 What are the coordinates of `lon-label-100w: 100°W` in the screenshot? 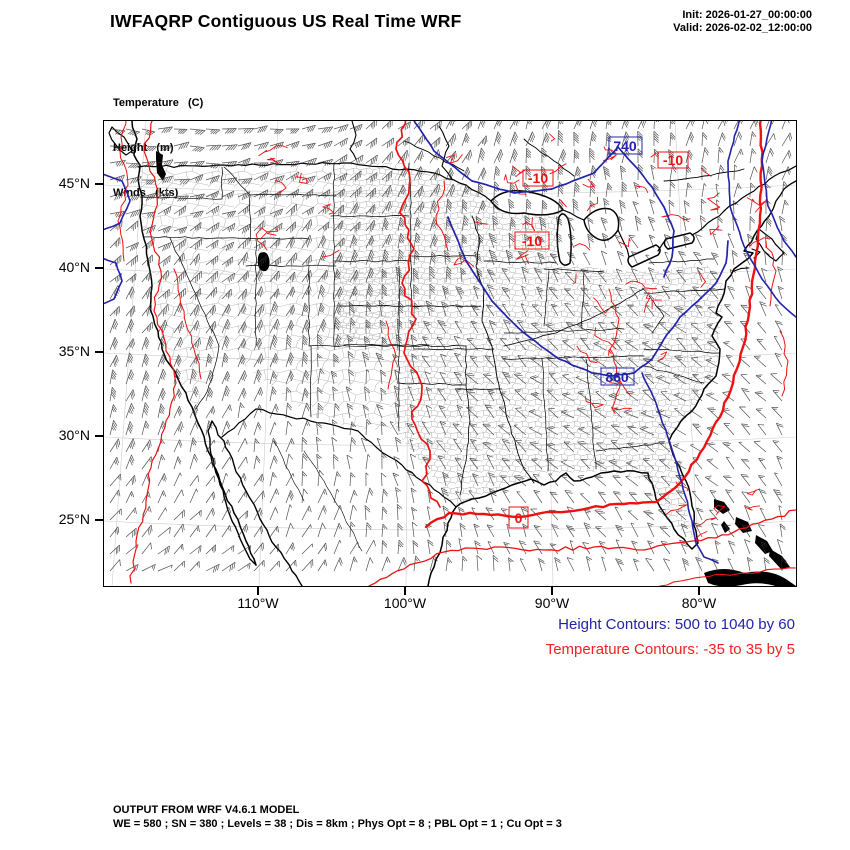 It's located at (405, 603).